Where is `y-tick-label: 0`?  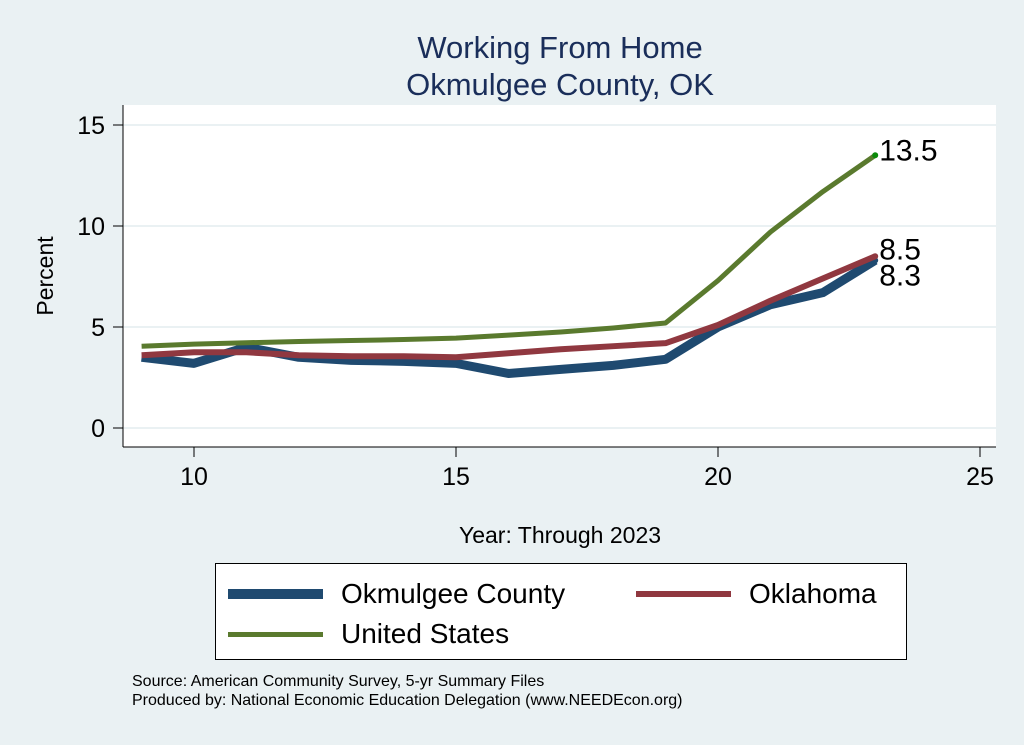 y-tick-label: 0 is located at coordinates (98, 429).